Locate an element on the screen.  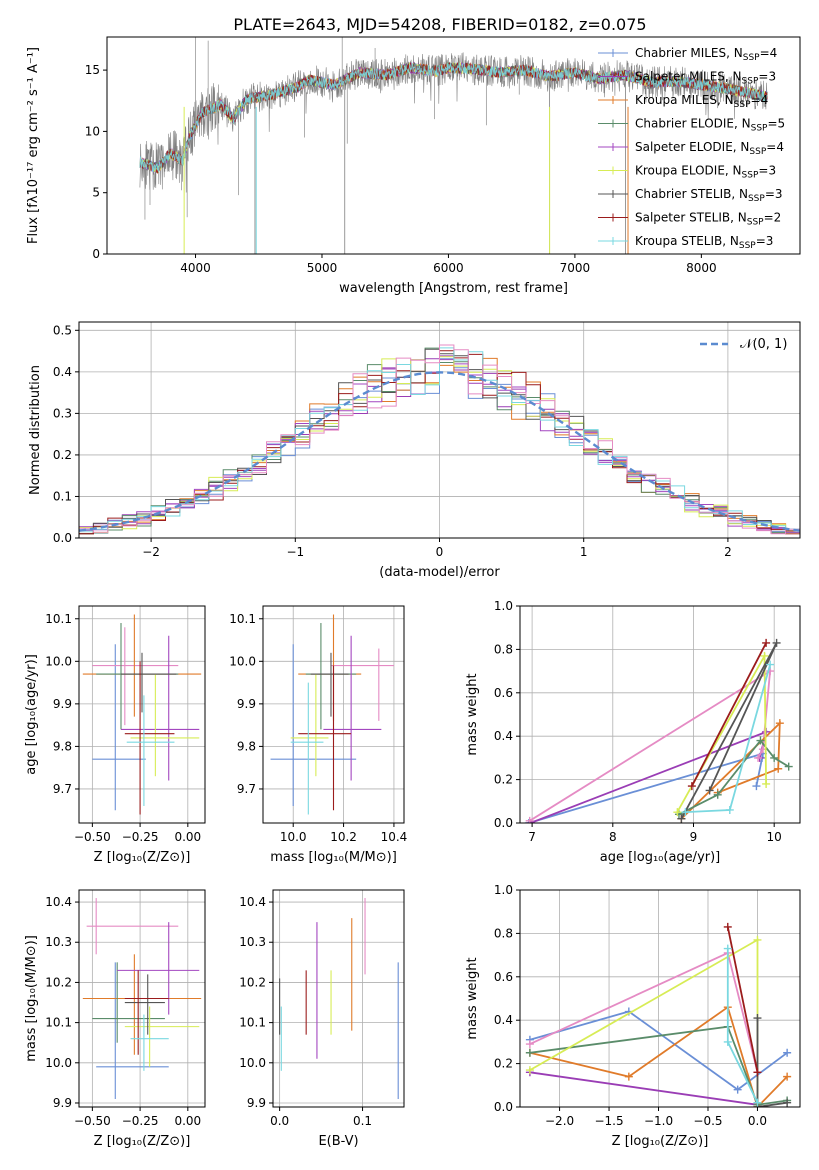
x-tick-label: 6000 is located at coordinates (448, 268).